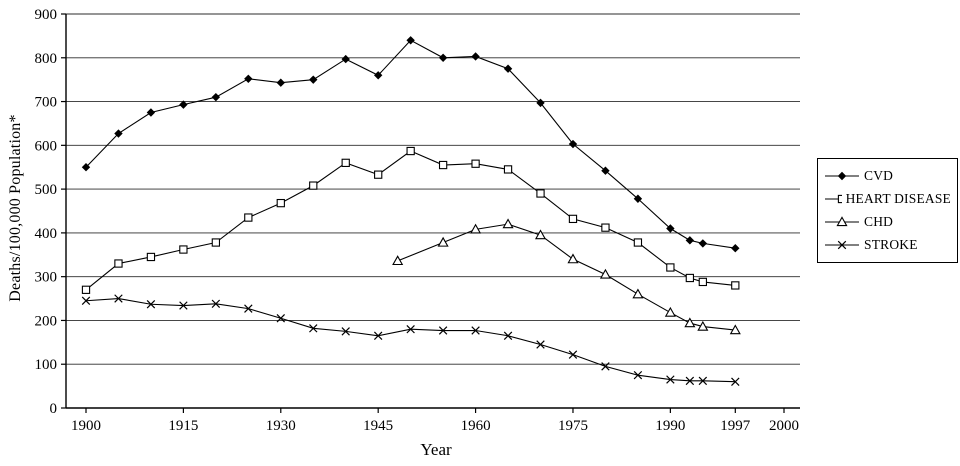  I want to click on legend: CVD HEART DISEASE CHD STROKE, so click(887, 210).